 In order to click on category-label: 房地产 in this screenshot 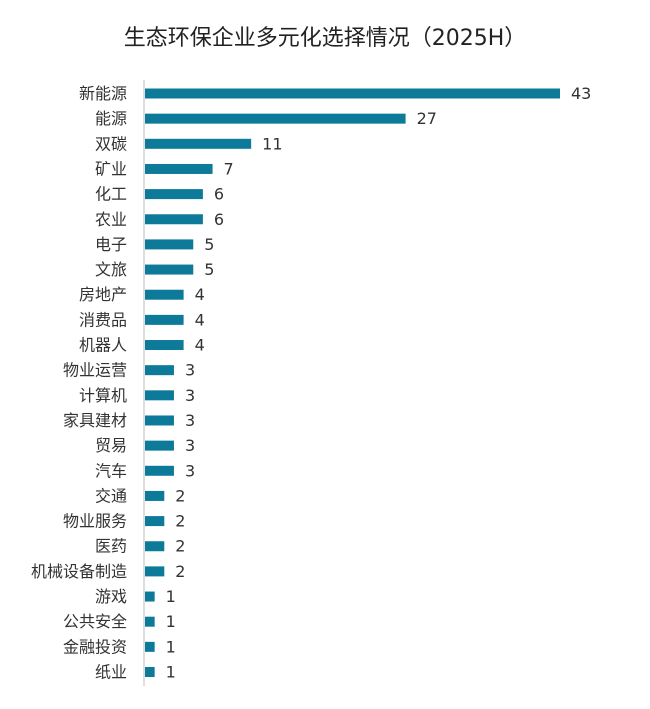, I will do `click(103, 294)`.